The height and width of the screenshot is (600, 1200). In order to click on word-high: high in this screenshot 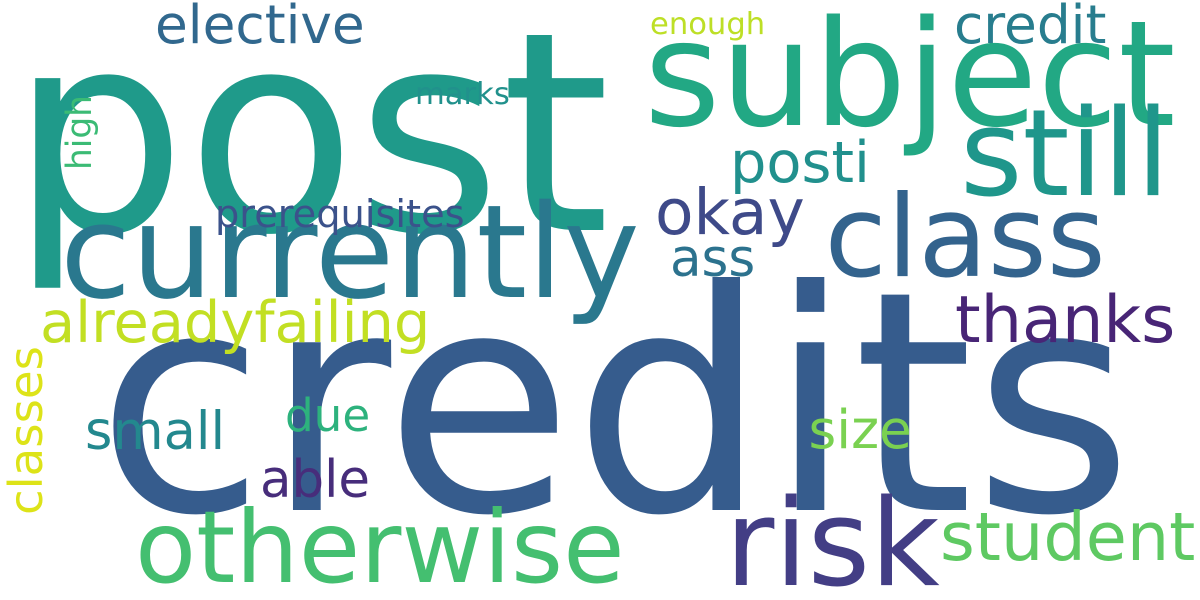, I will do `click(80, 132)`.